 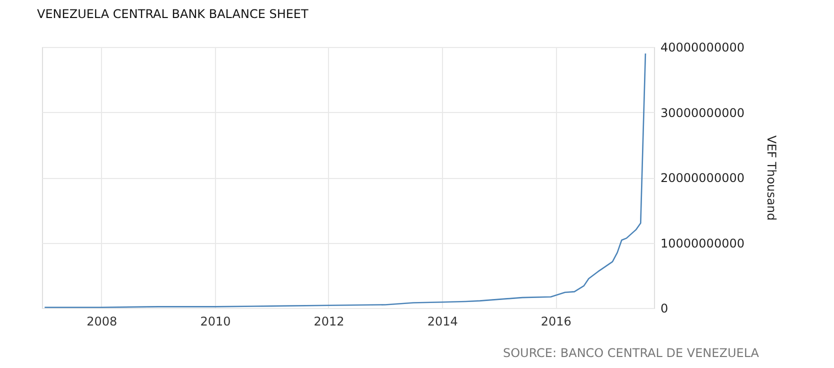 What do you see at coordinates (102, 321) in the screenshot?
I see `x-tick-label: 2008` at bounding box center [102, 321].